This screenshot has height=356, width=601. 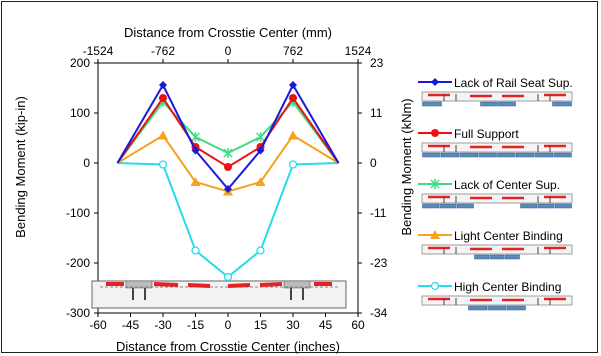 What do you see at coordinates (80, 113) in the screenshot?
I see `y-tick-label: 100` at bounding box center [80, 113].